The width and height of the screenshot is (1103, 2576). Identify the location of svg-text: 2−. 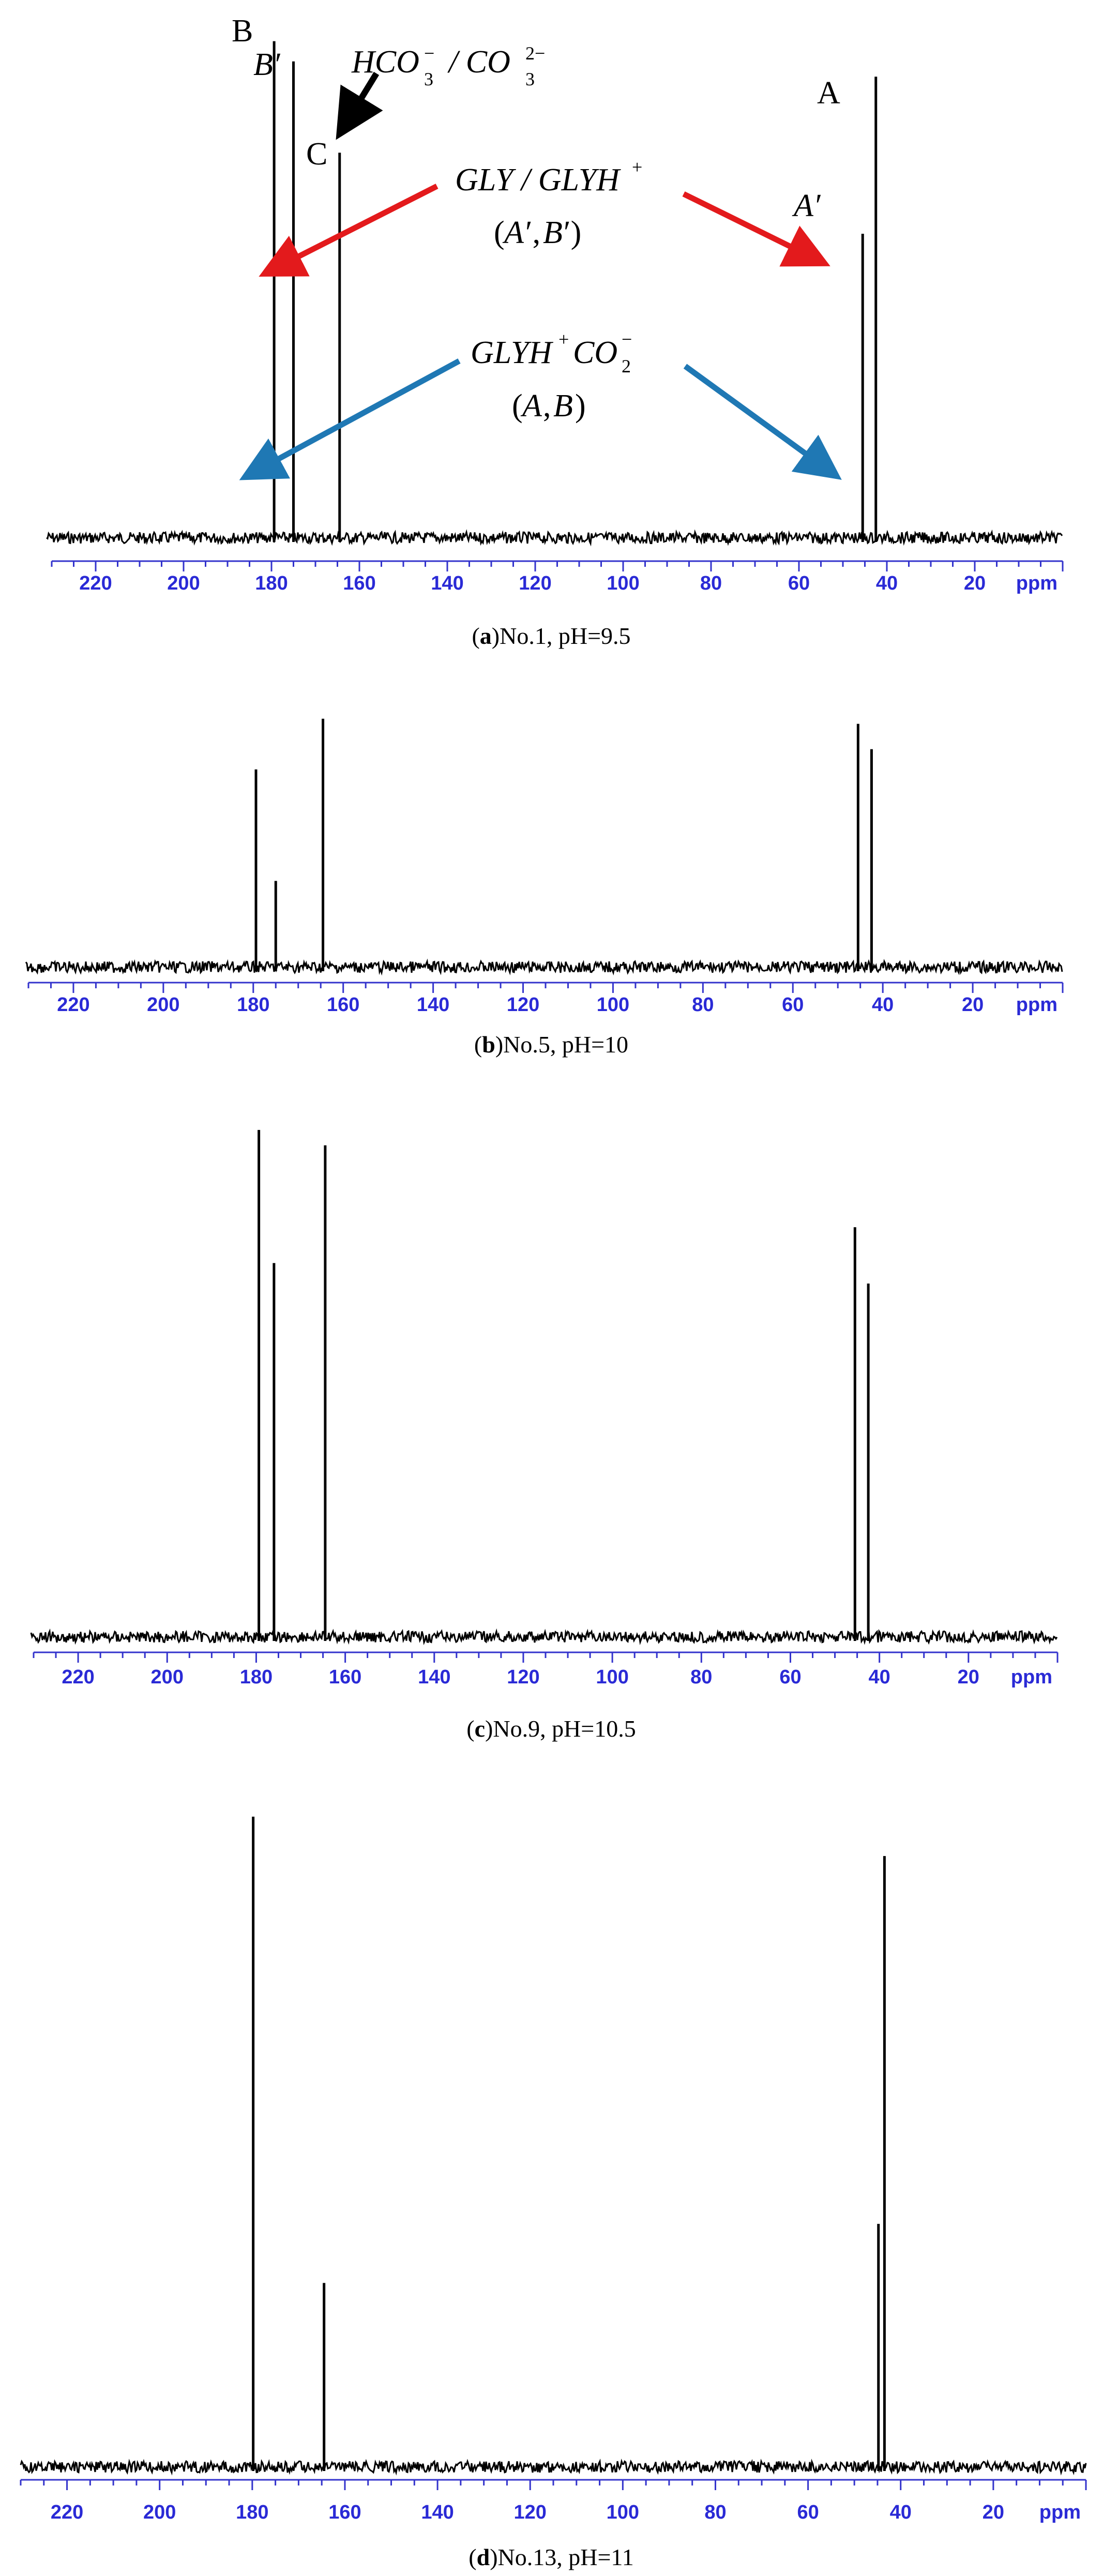
(535, 53).